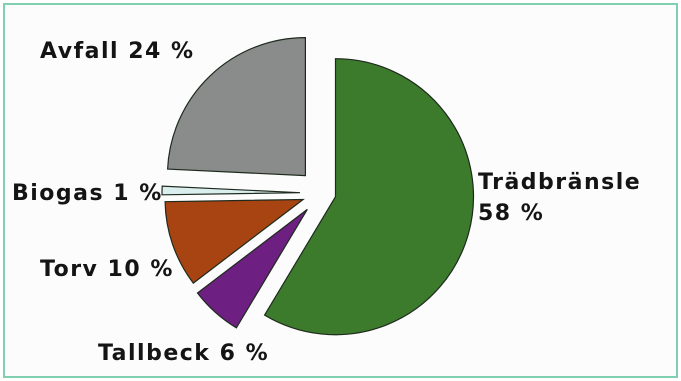  I want to click on pie-slice-avfall, so click(236, 106).